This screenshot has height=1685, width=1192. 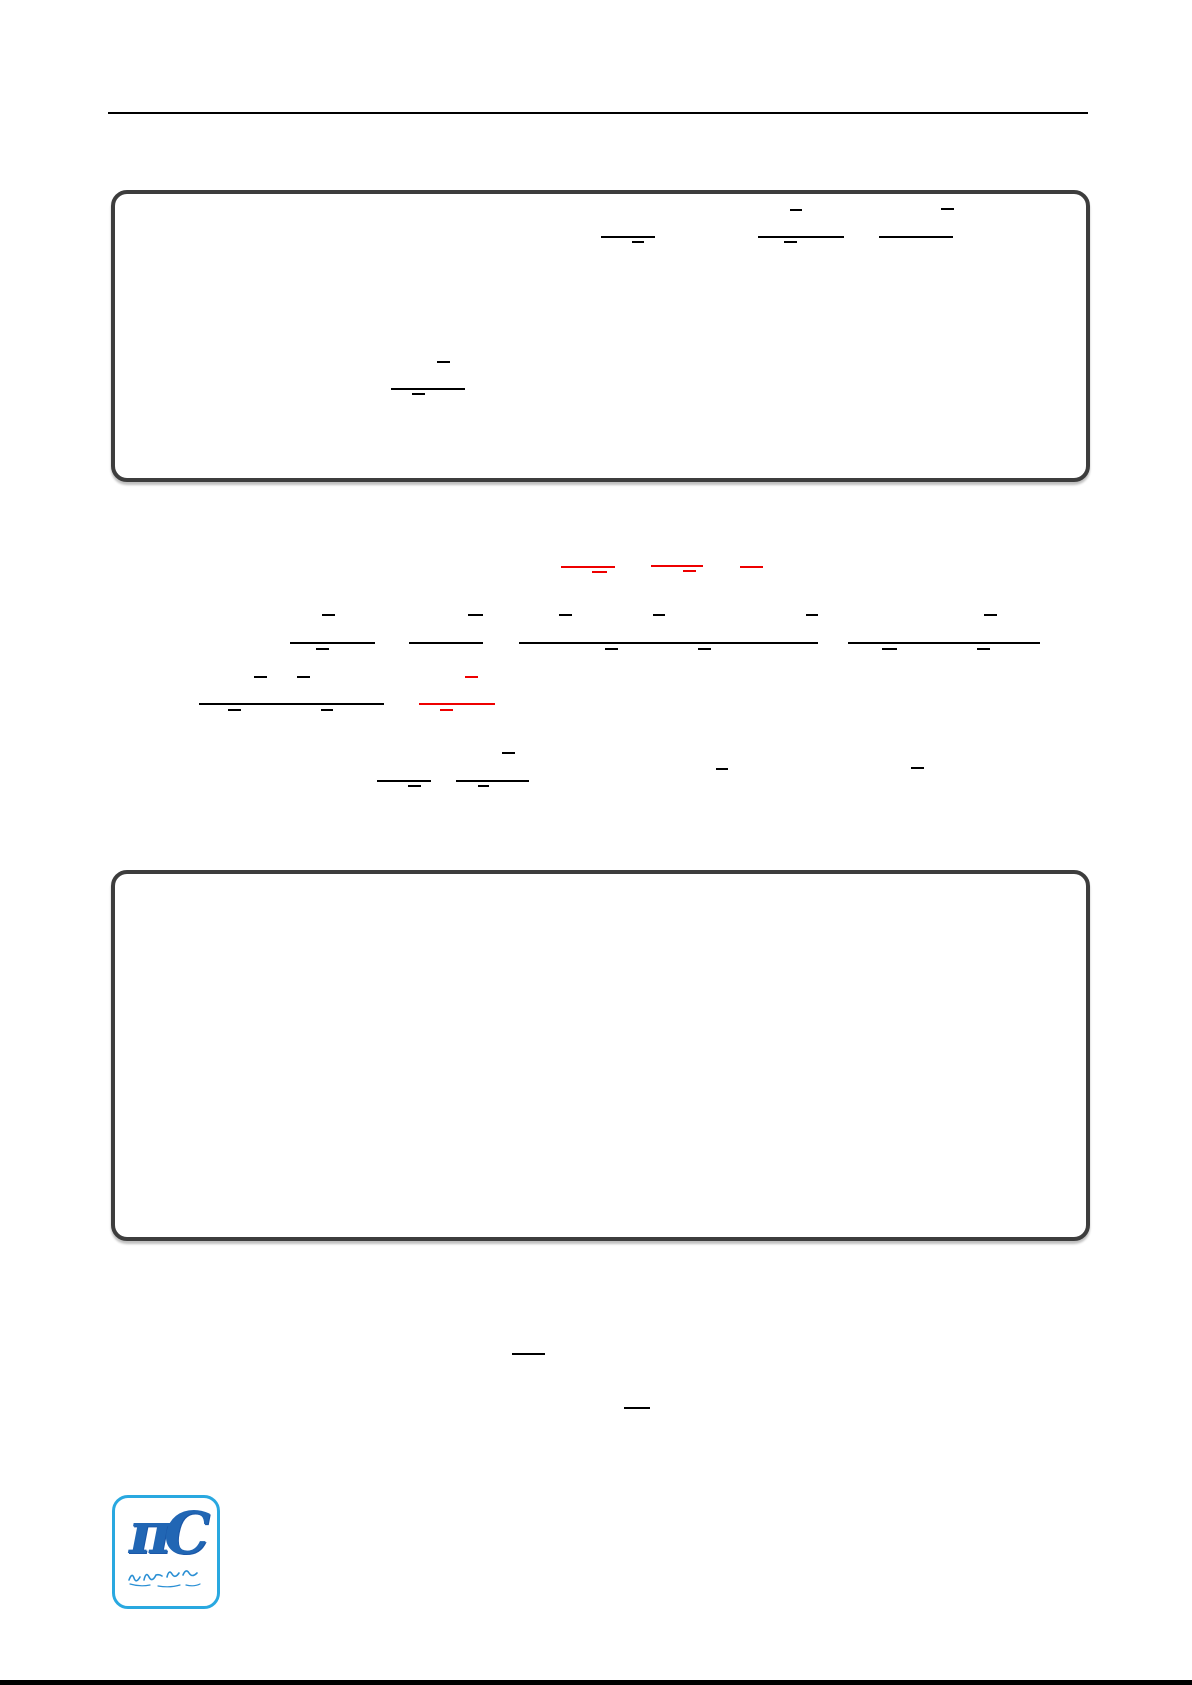 What do you see at coordinates (596, 1682) in the screenshot?
I see `footer-rule` at bounding box center [596, 1682].